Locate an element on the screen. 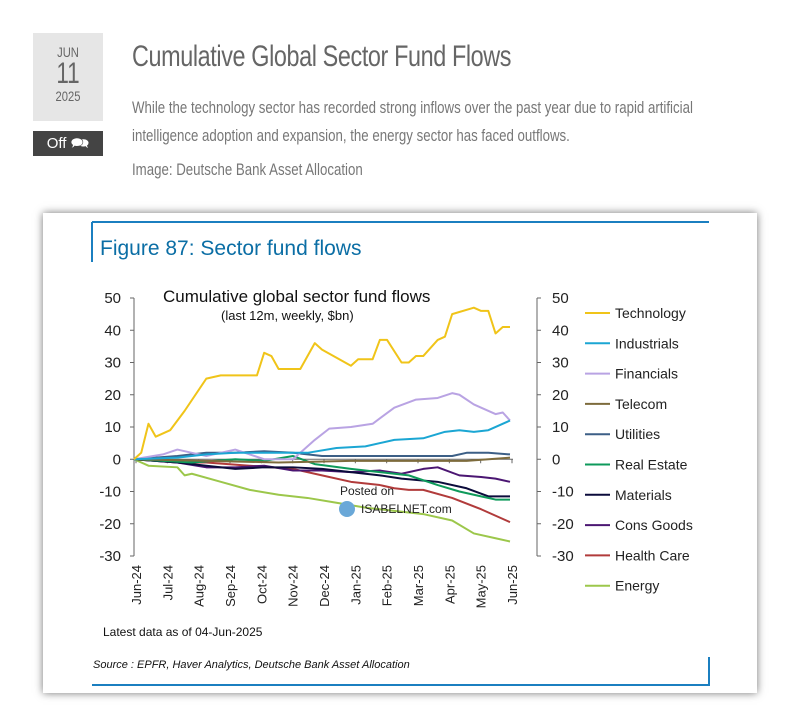  isabelnet-logo-icon is located at coordinates (347, 509).